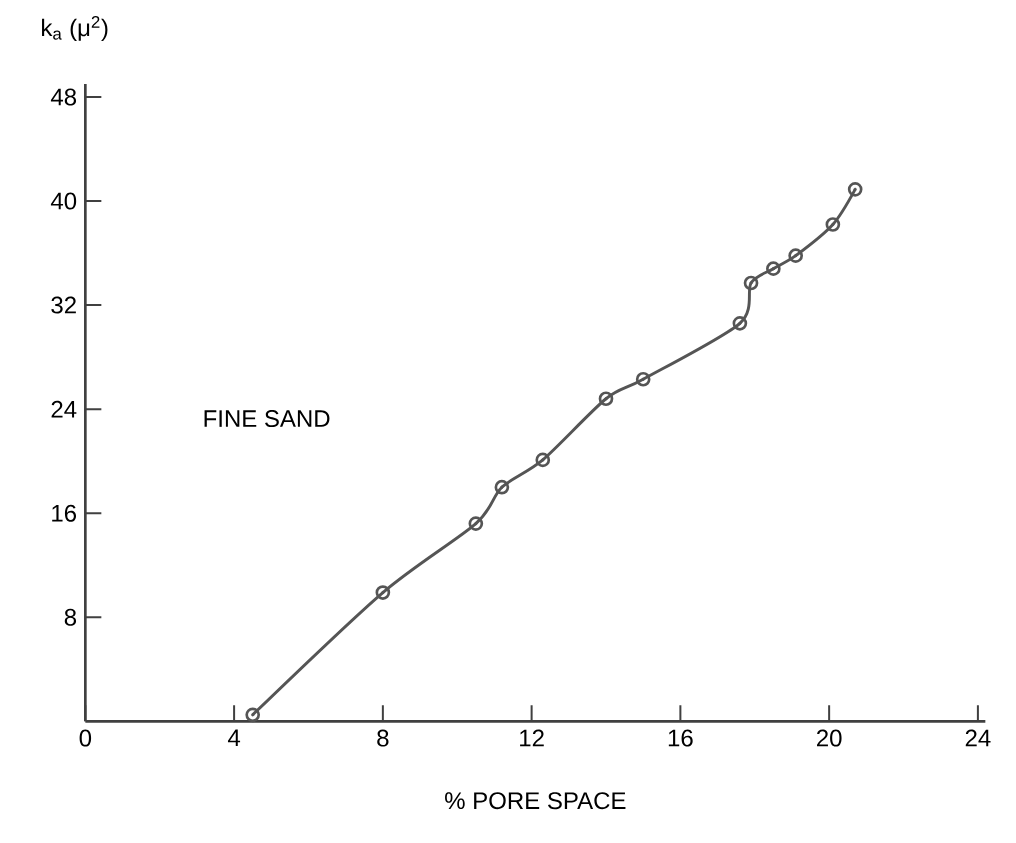 Image resolution: width=1016 pixels, height=843 pixels. I want to click on y-tick-label: 48, so click(63, 97).